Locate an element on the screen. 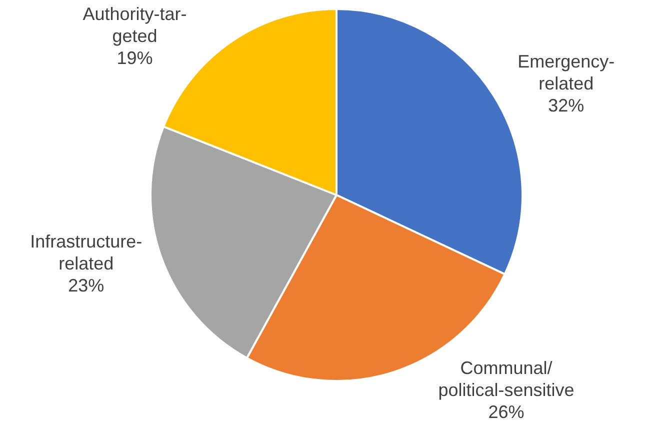 This screenshot has height=432, width=653. slice-label: Infrastructure- related is located at coordinates (86, 253).